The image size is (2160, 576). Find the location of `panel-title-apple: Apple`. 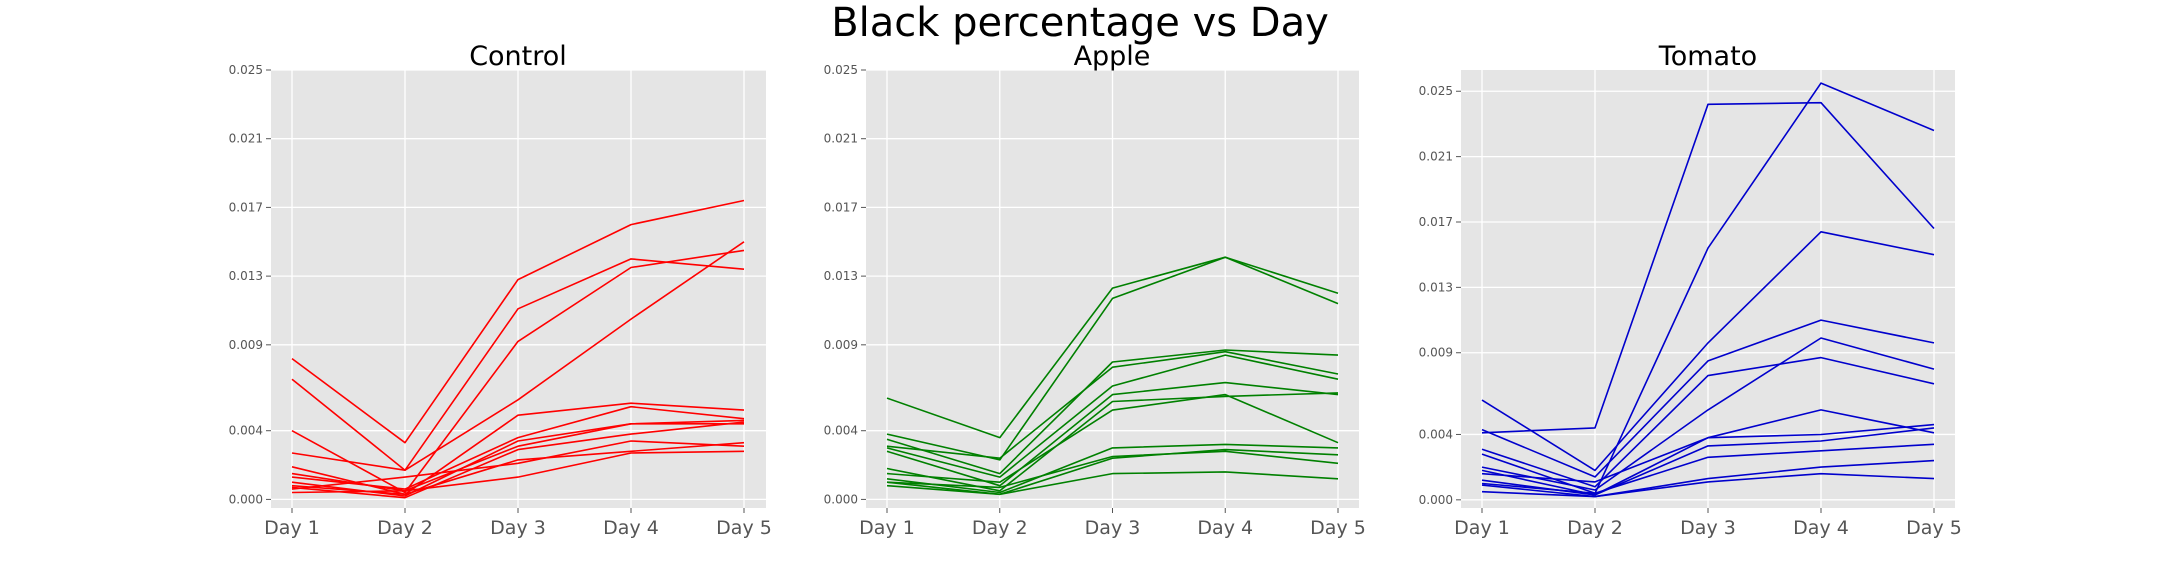

panel-title-apple: Apple is located at coordinates (1112, 56).